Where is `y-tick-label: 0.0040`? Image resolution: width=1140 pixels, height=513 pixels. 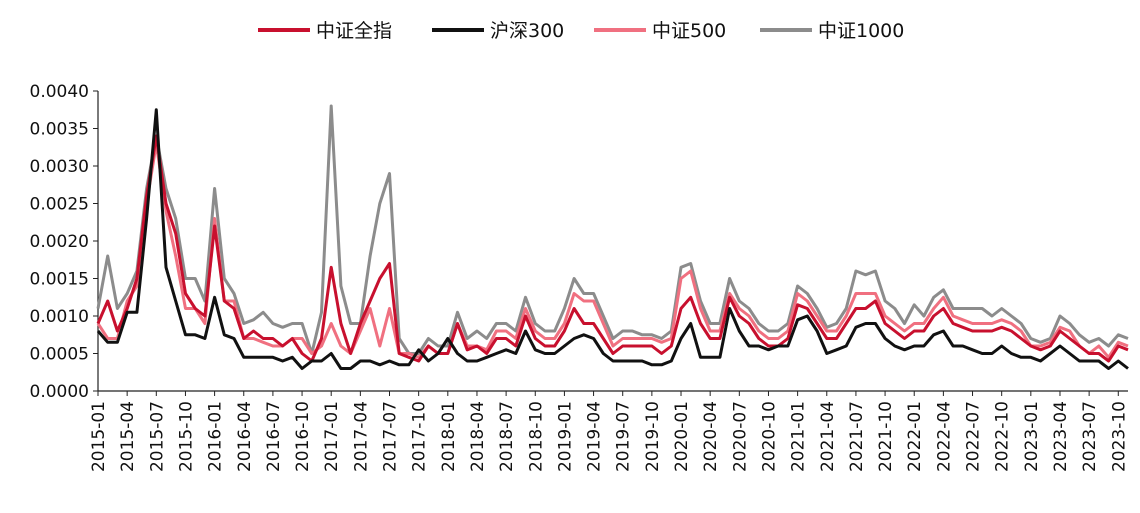
y-tick-label: 0.0040 is located at coordinates (59, 92).